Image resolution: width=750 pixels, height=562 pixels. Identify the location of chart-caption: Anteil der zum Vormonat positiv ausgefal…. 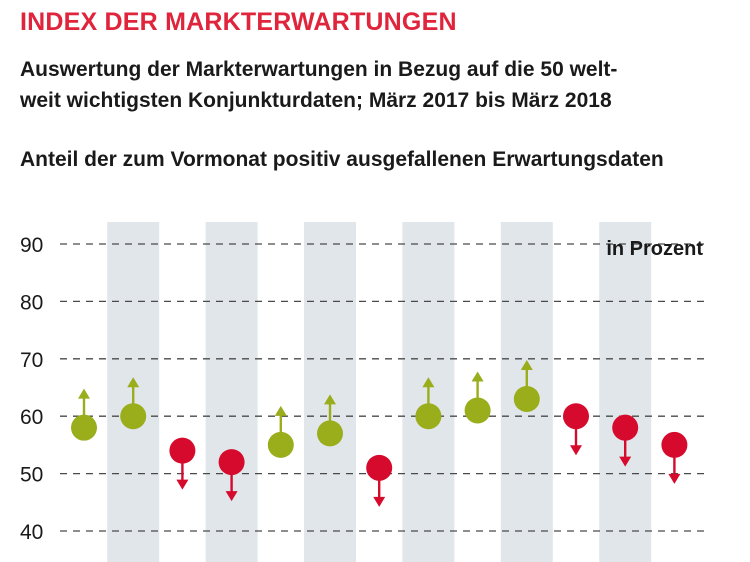
(342, 159).